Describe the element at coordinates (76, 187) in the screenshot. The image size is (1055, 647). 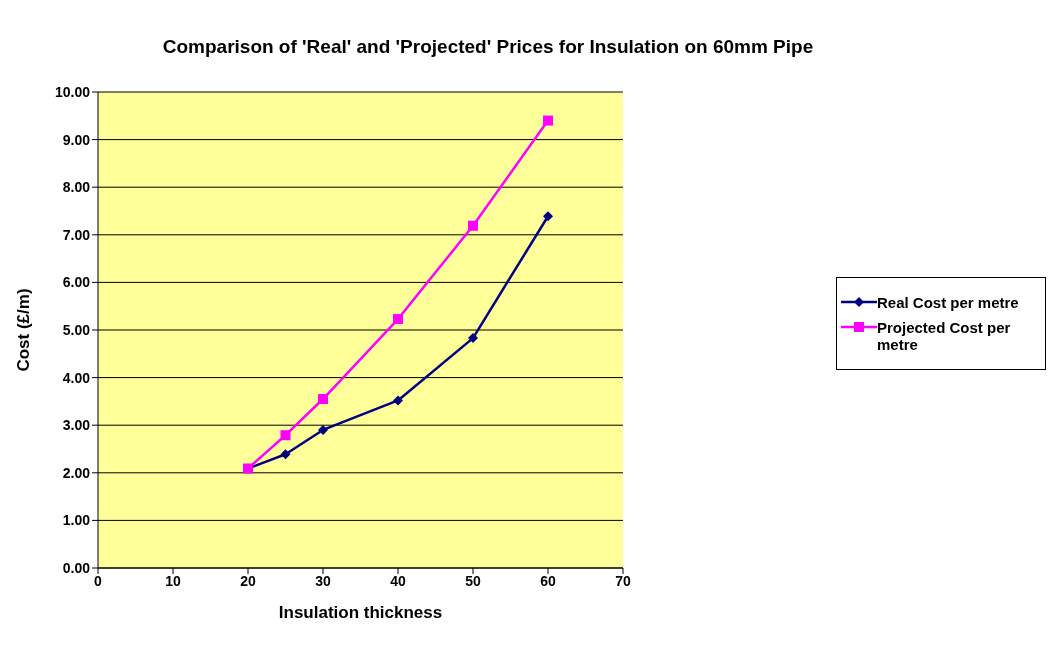
I see `y-tick-label: 8.00` at that location.